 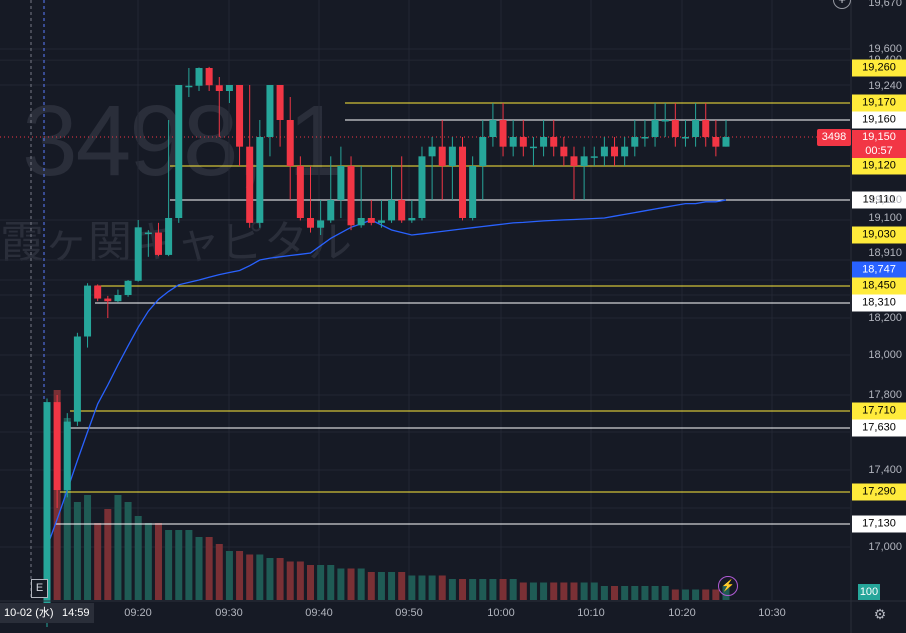 What do you see at coordinates (879, 151) in the screenshot?
I see `bar-countdown: 00:57` at bounding box center [879, 151].